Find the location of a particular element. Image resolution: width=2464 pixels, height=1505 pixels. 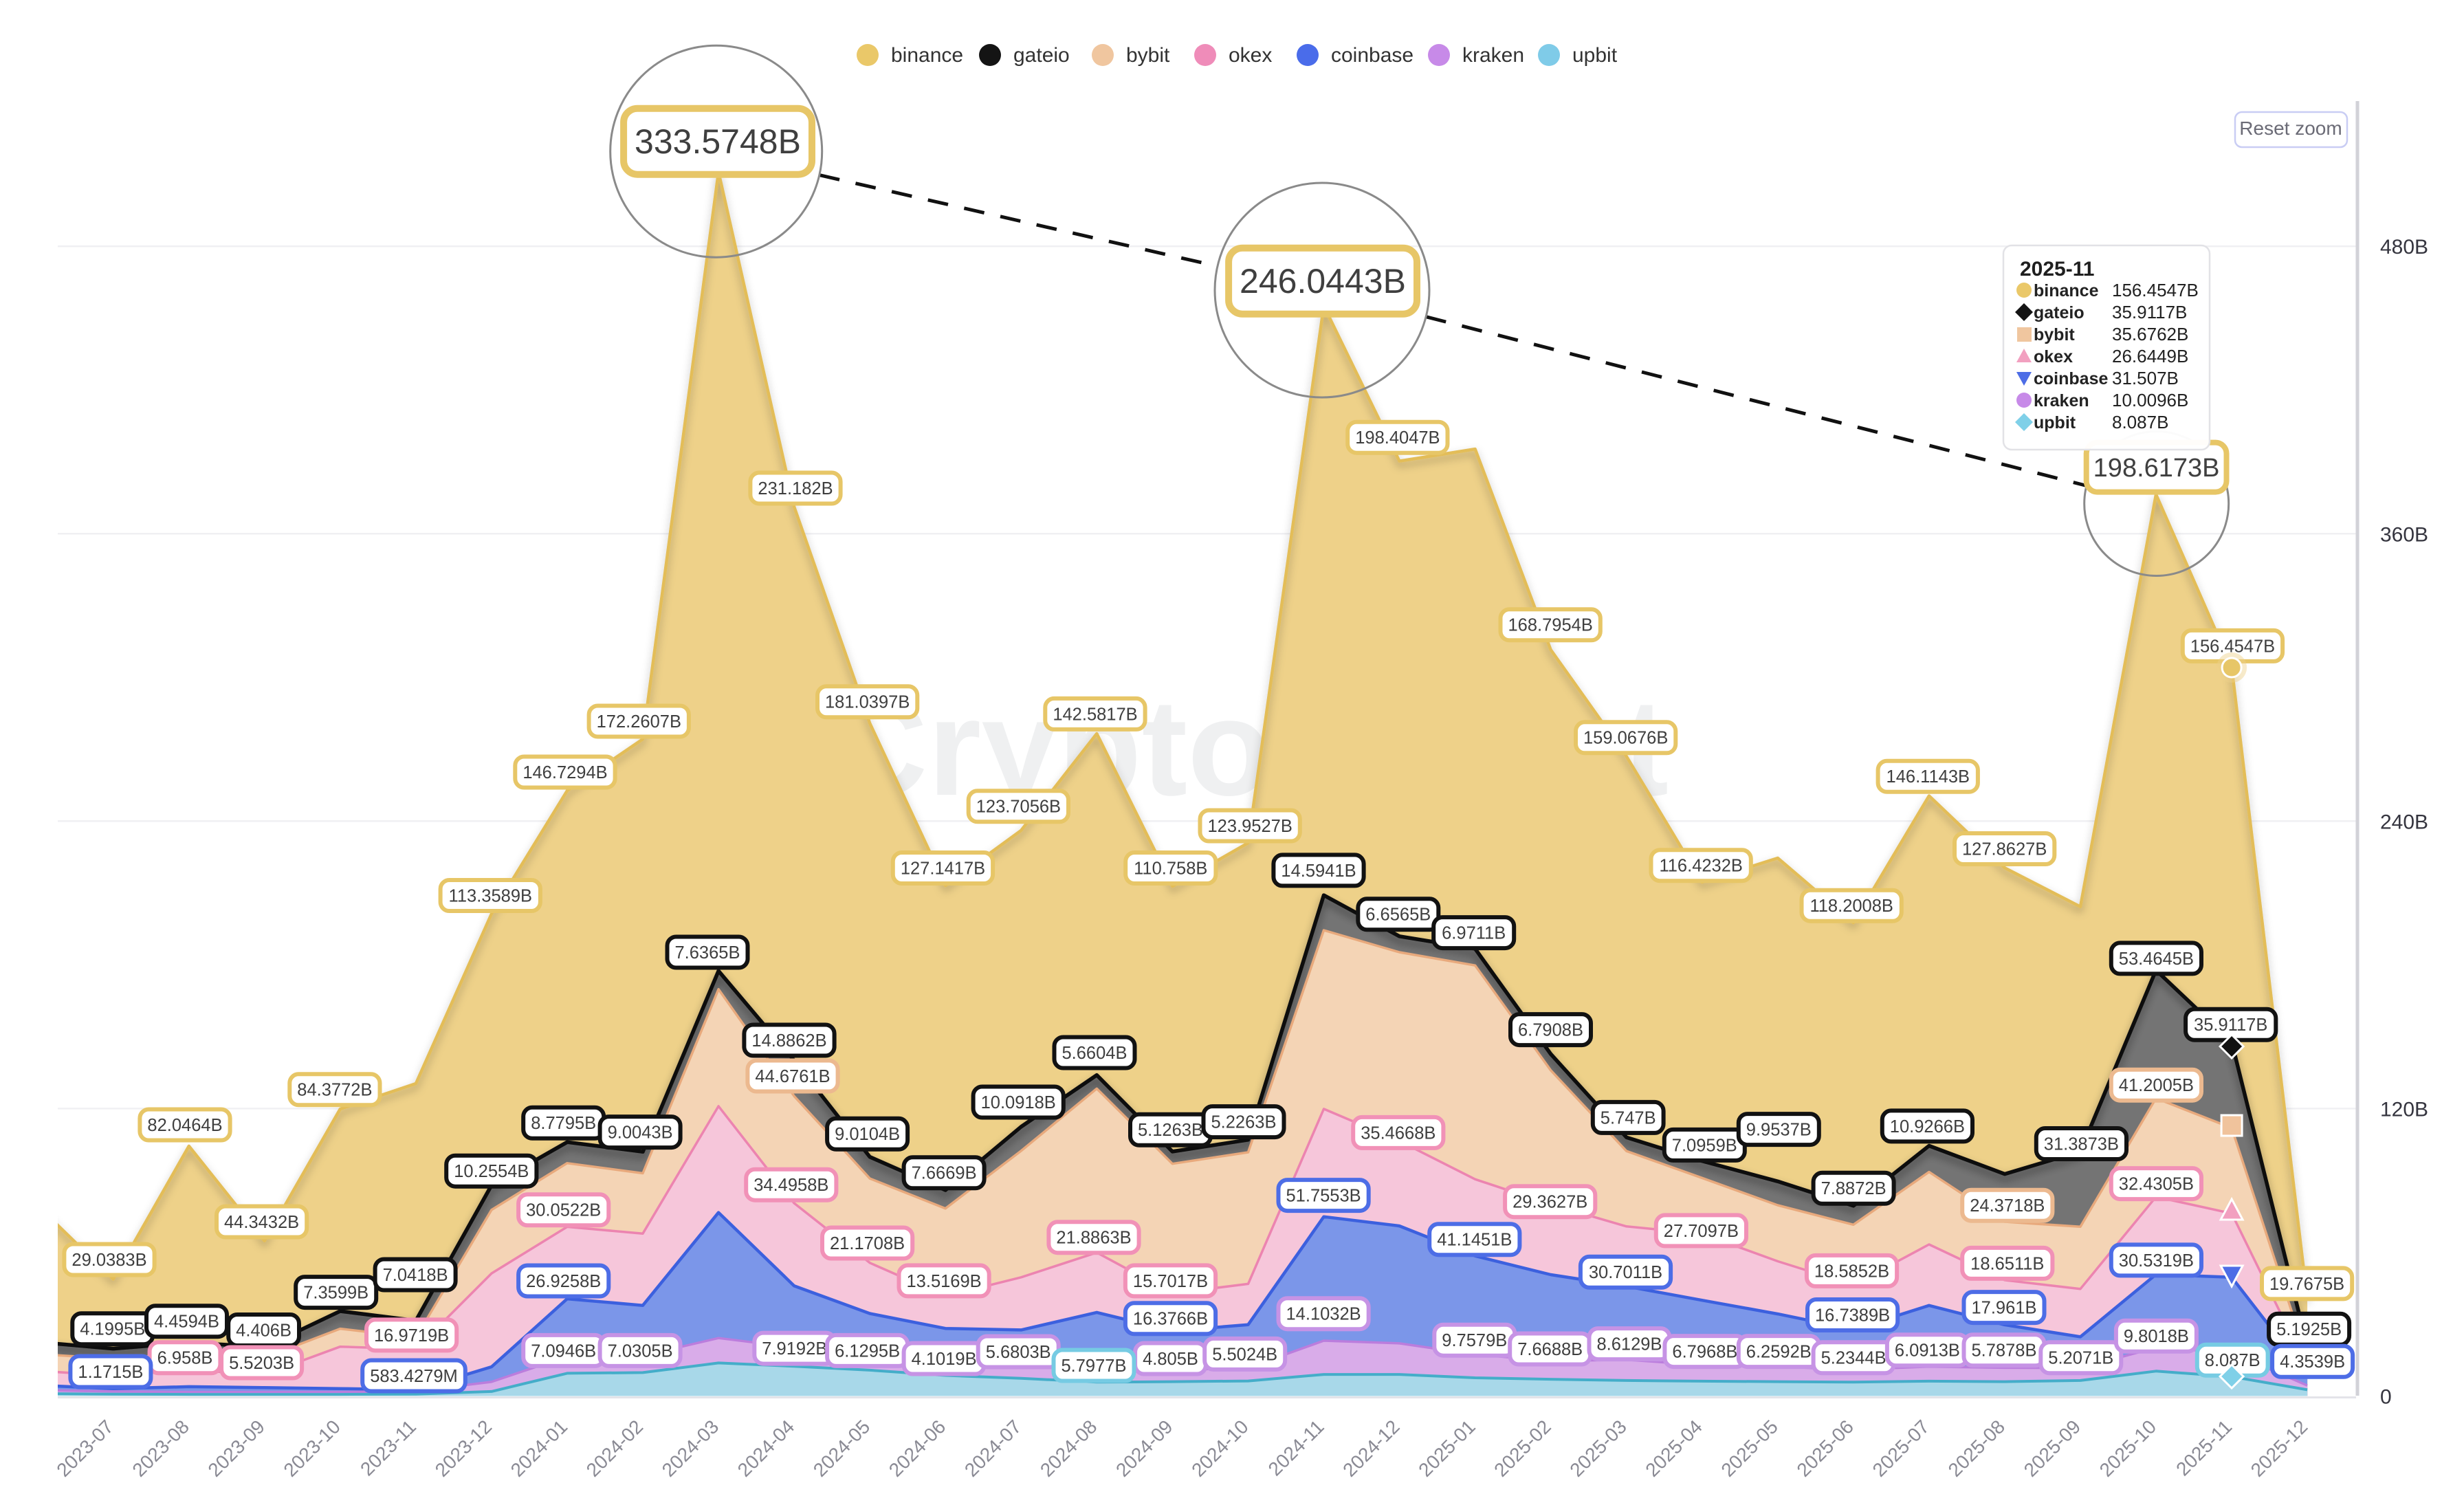

svg-text: 5.5203B is located at coordinates (261, 1363).